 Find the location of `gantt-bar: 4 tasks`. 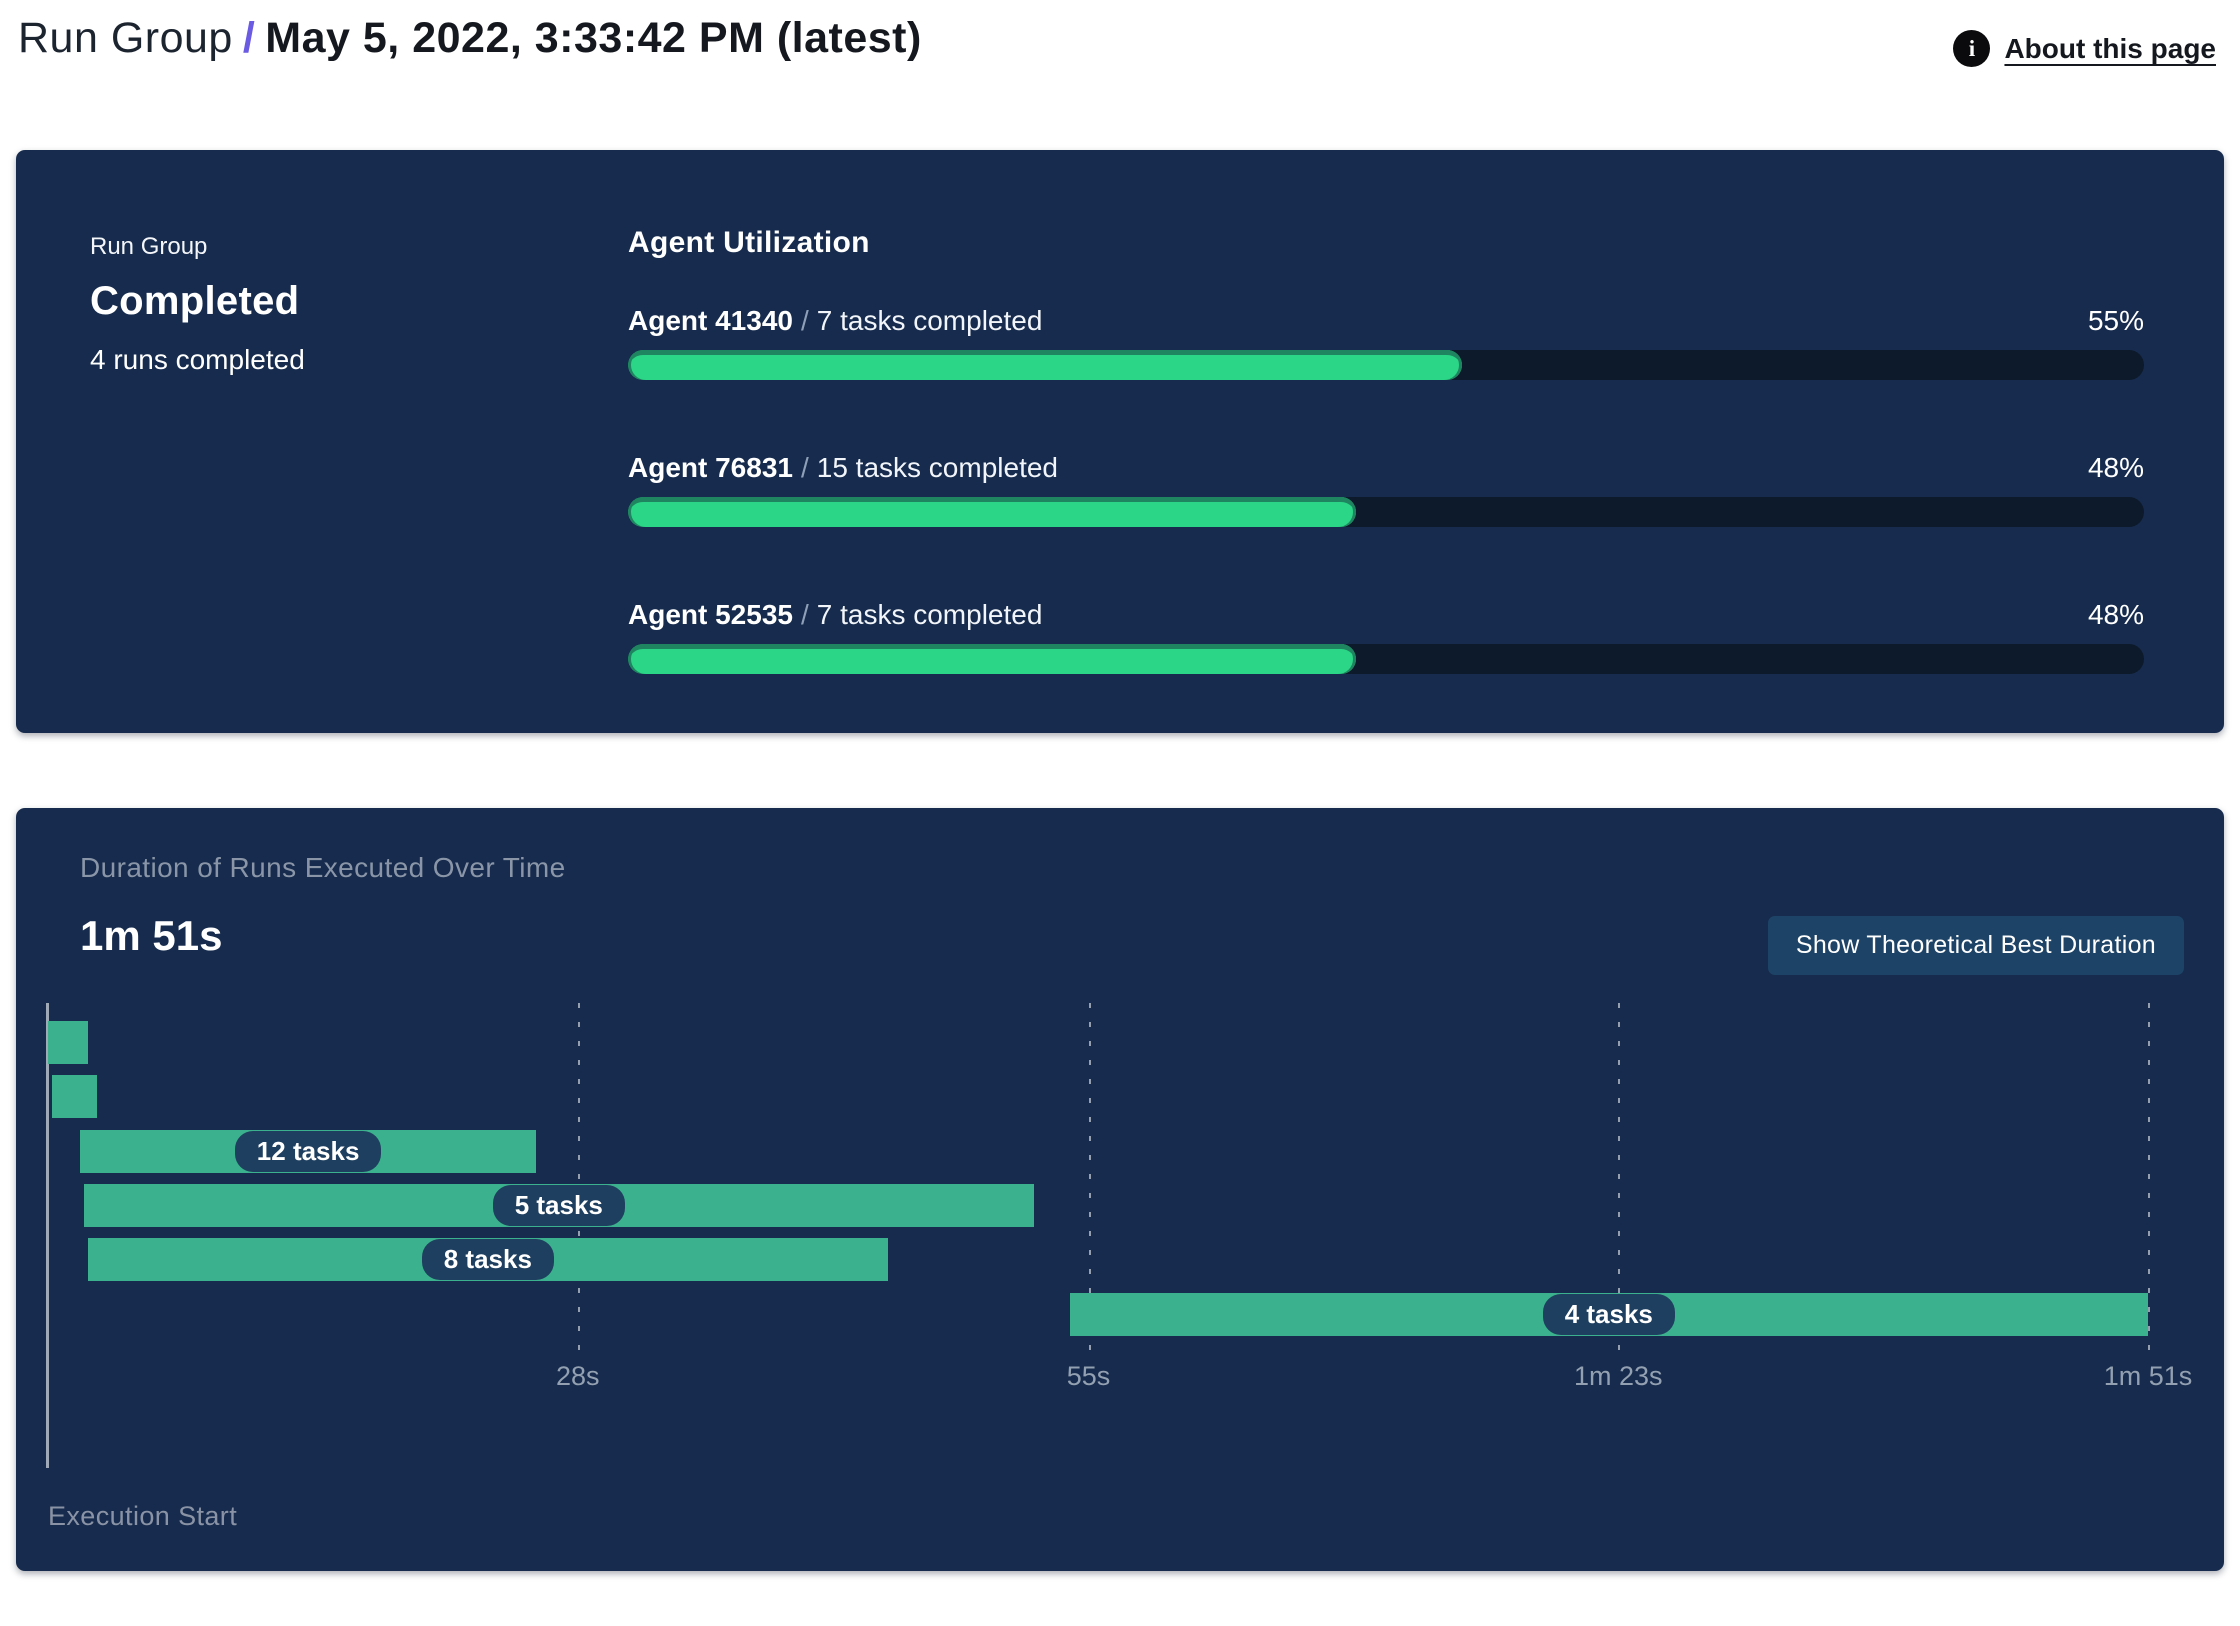

gantt-bar: 4 tasks is located at coordinates (1608, 1314).